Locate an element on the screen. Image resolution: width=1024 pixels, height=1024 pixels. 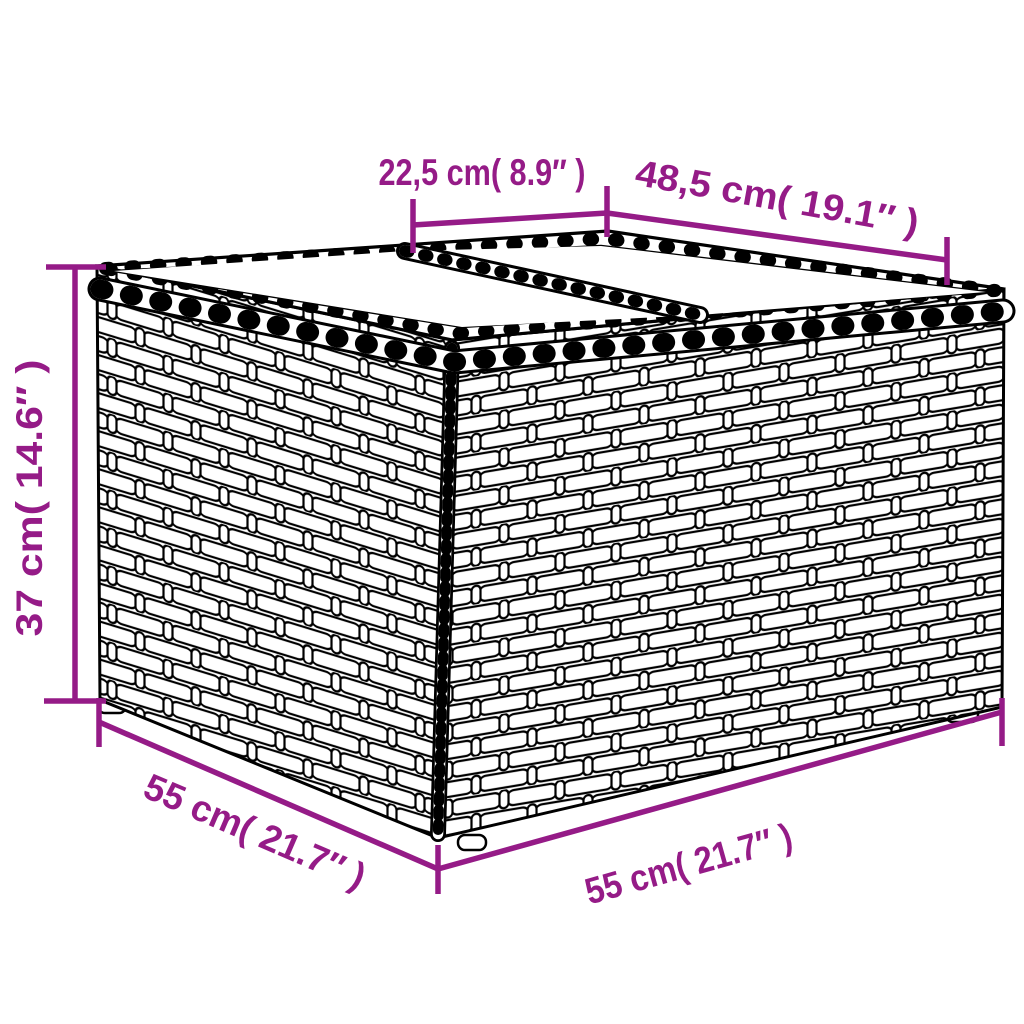
glass-panel-left is located at coordinates (407, 289).